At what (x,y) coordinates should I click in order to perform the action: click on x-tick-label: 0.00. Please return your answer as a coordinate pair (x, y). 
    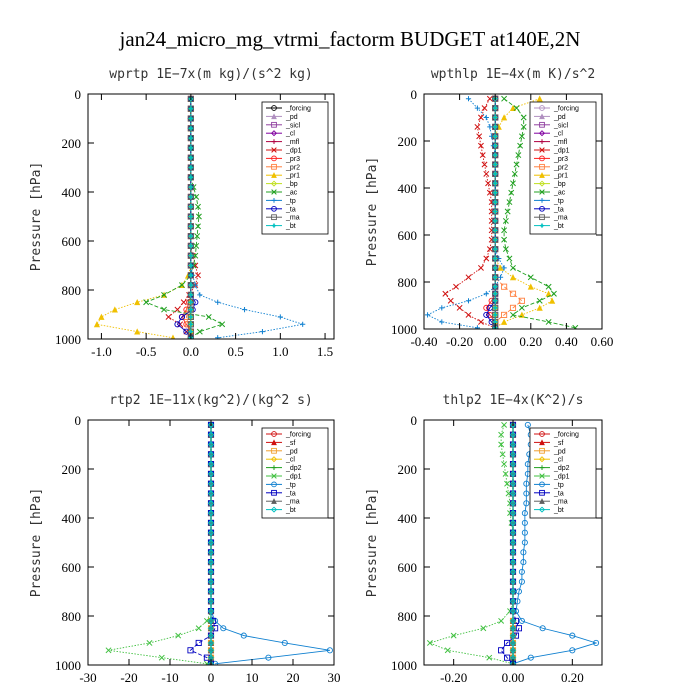
    Looking at the image, I should click on (495, 341).